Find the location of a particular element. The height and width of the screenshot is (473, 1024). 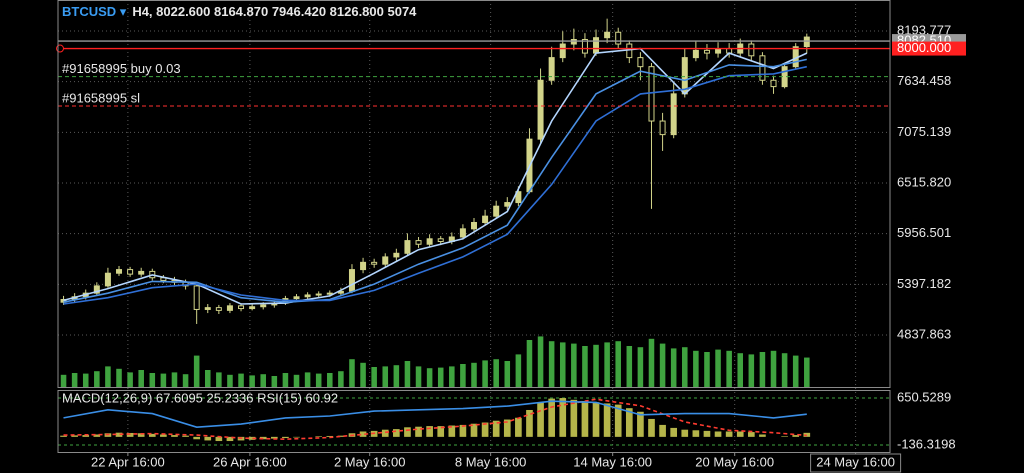

volume-layer is located at coordinates (435, 362).